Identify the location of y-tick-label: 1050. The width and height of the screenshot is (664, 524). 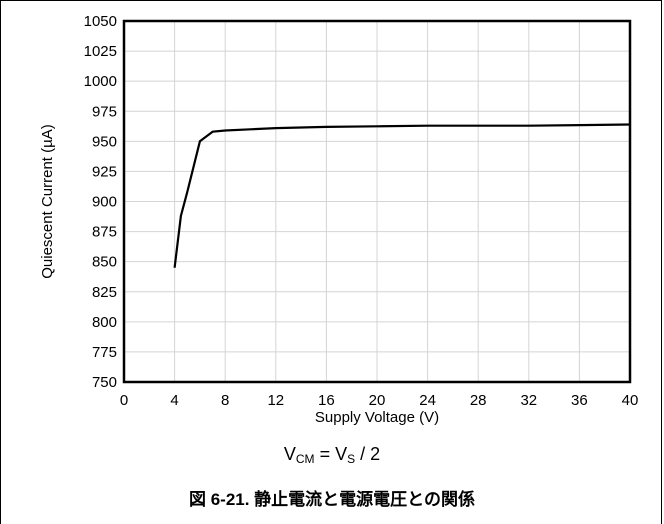
(100, 21).